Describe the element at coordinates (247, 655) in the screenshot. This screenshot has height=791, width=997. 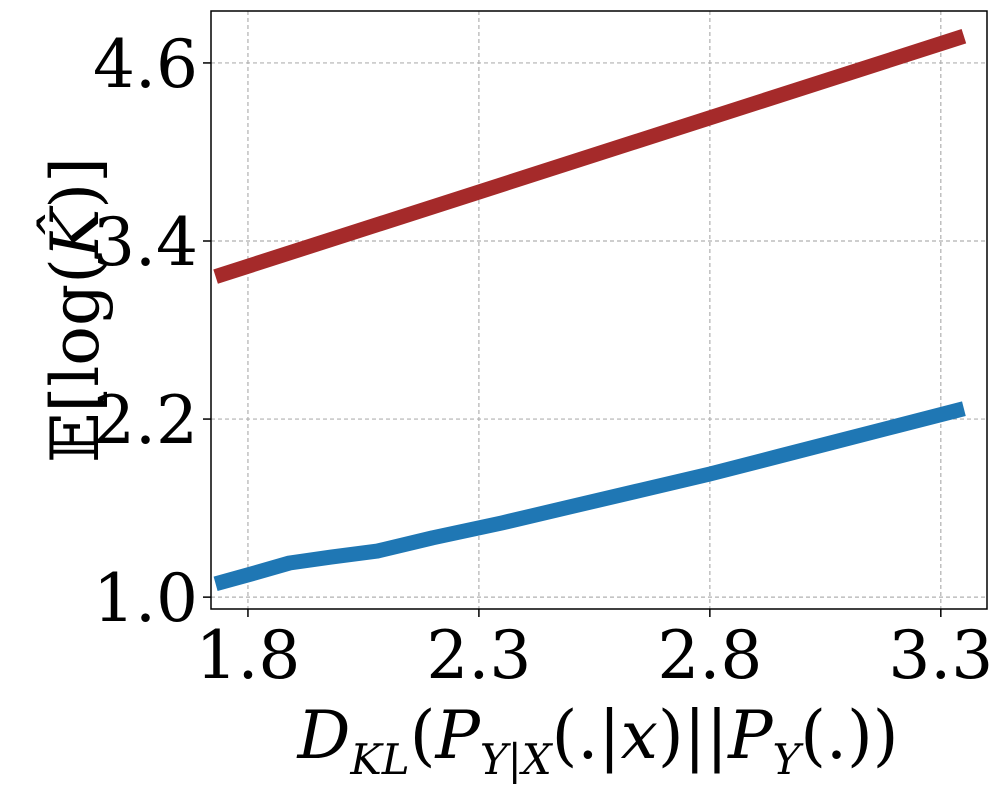
I see `x-tick-label: 1.8` at that location.